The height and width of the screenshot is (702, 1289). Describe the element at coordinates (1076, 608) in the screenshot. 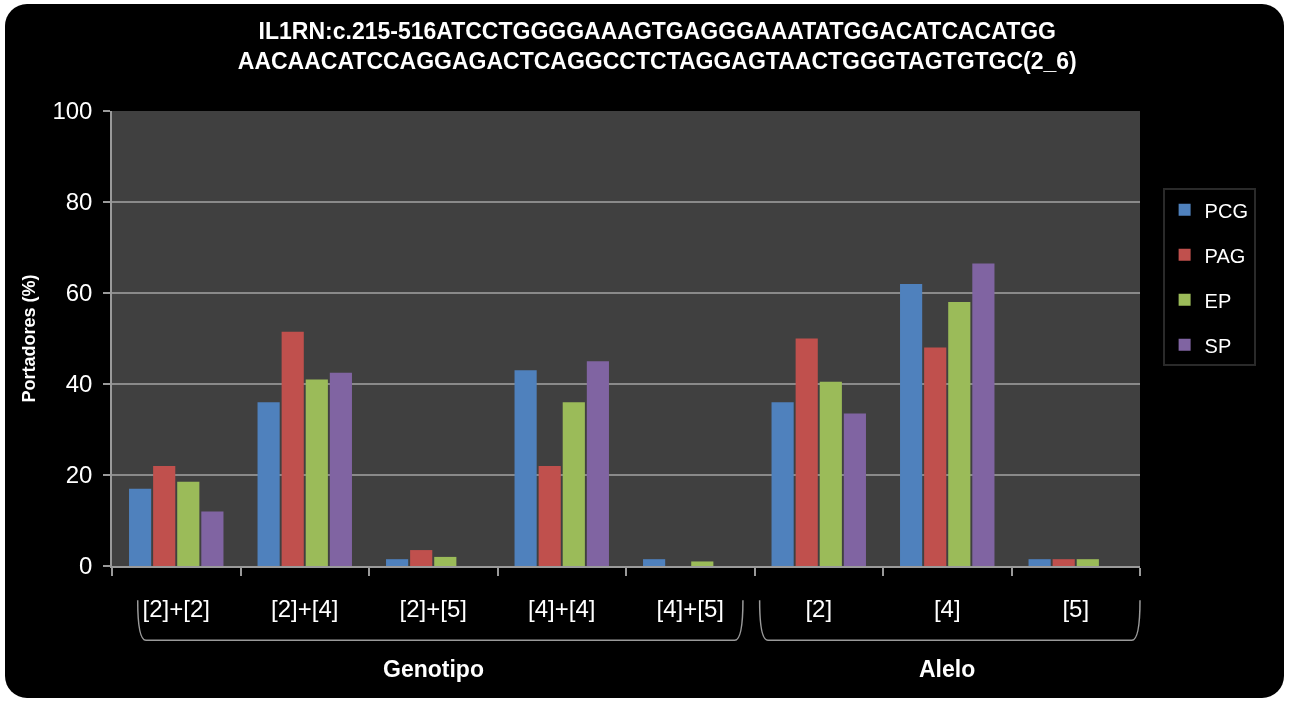

I see `x-tick-label: [5]` at that location.